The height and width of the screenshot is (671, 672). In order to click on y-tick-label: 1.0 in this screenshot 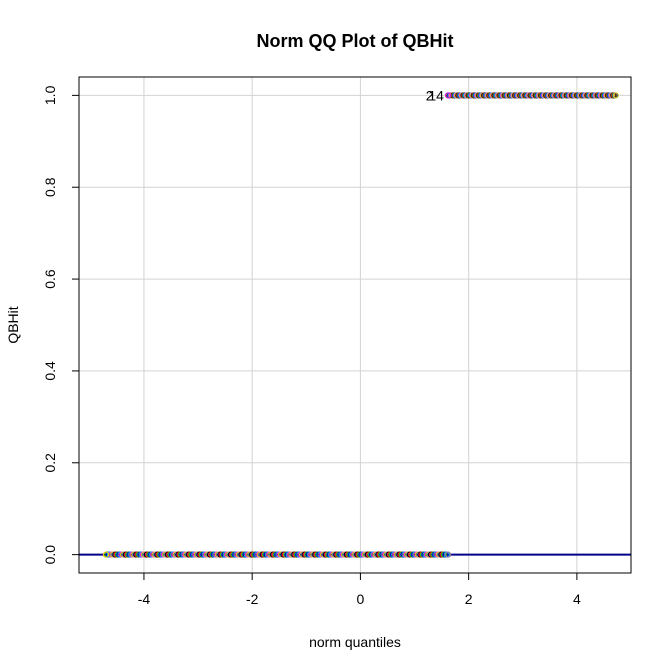, I will do `click(50, 95)`.